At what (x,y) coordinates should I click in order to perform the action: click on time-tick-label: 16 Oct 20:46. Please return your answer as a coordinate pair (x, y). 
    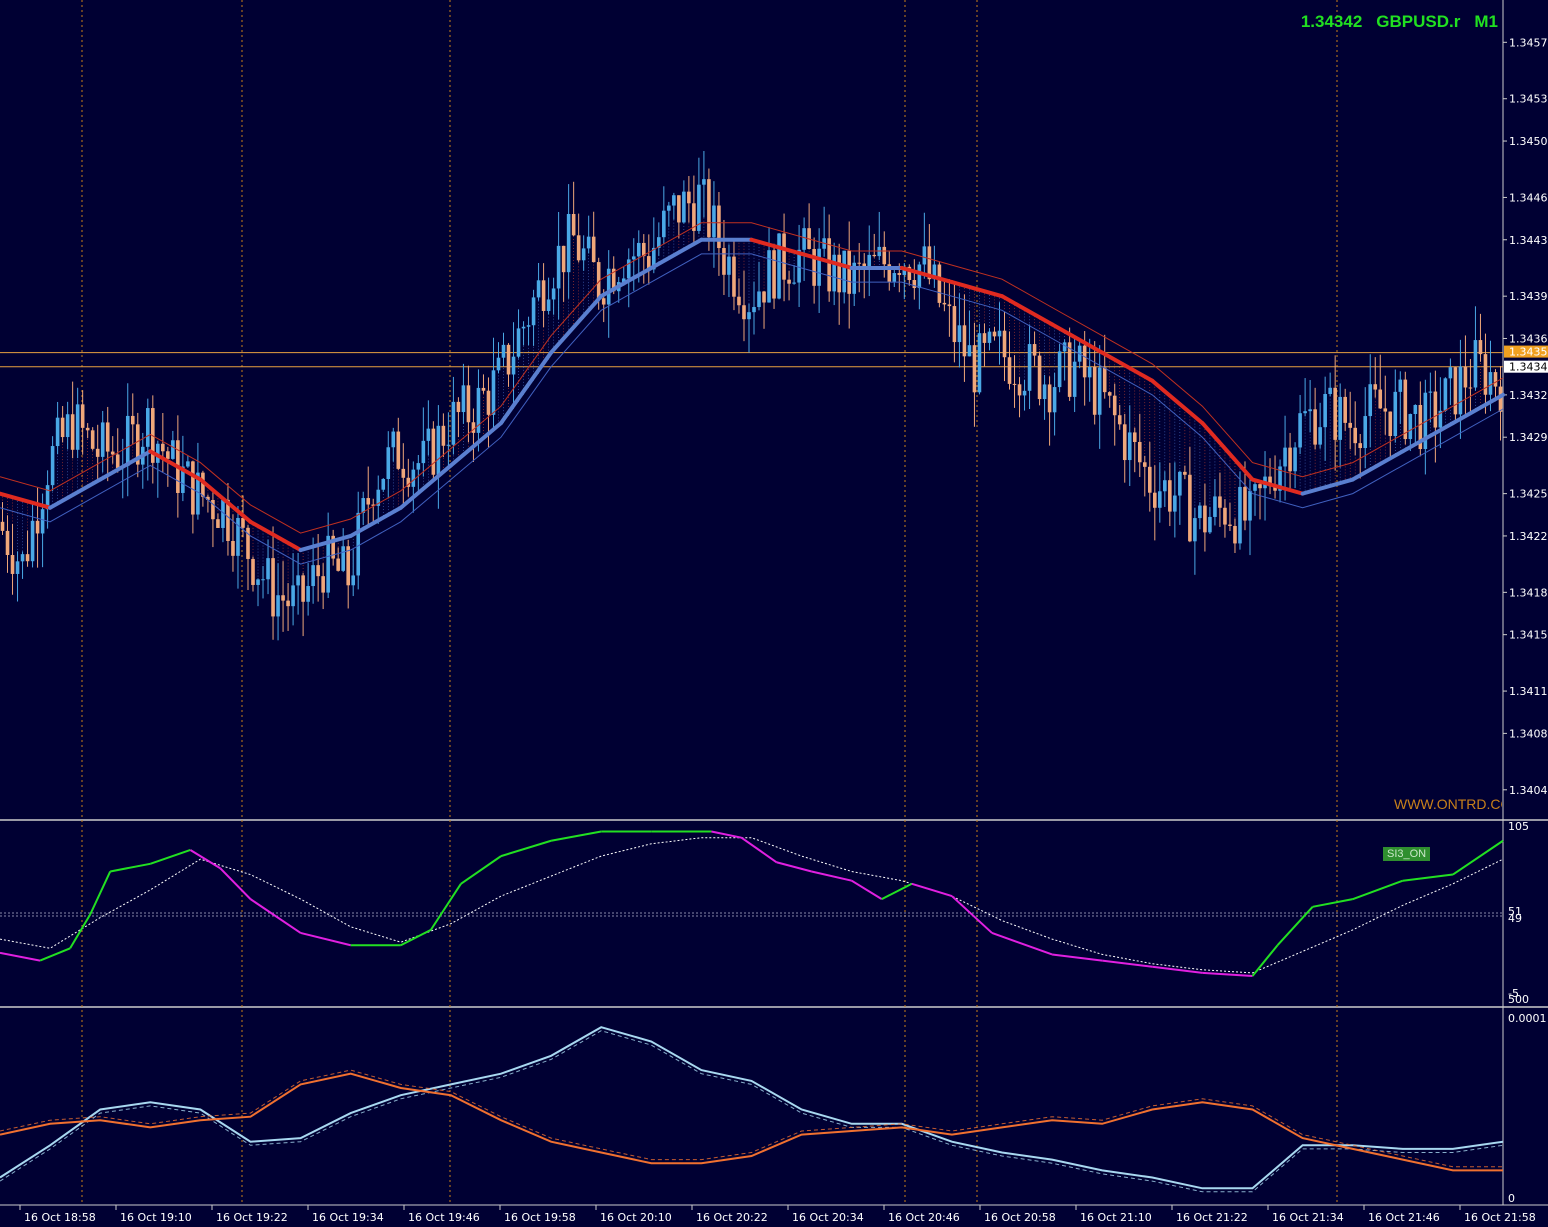
    Looking at the image, I should click on (924, 1217).